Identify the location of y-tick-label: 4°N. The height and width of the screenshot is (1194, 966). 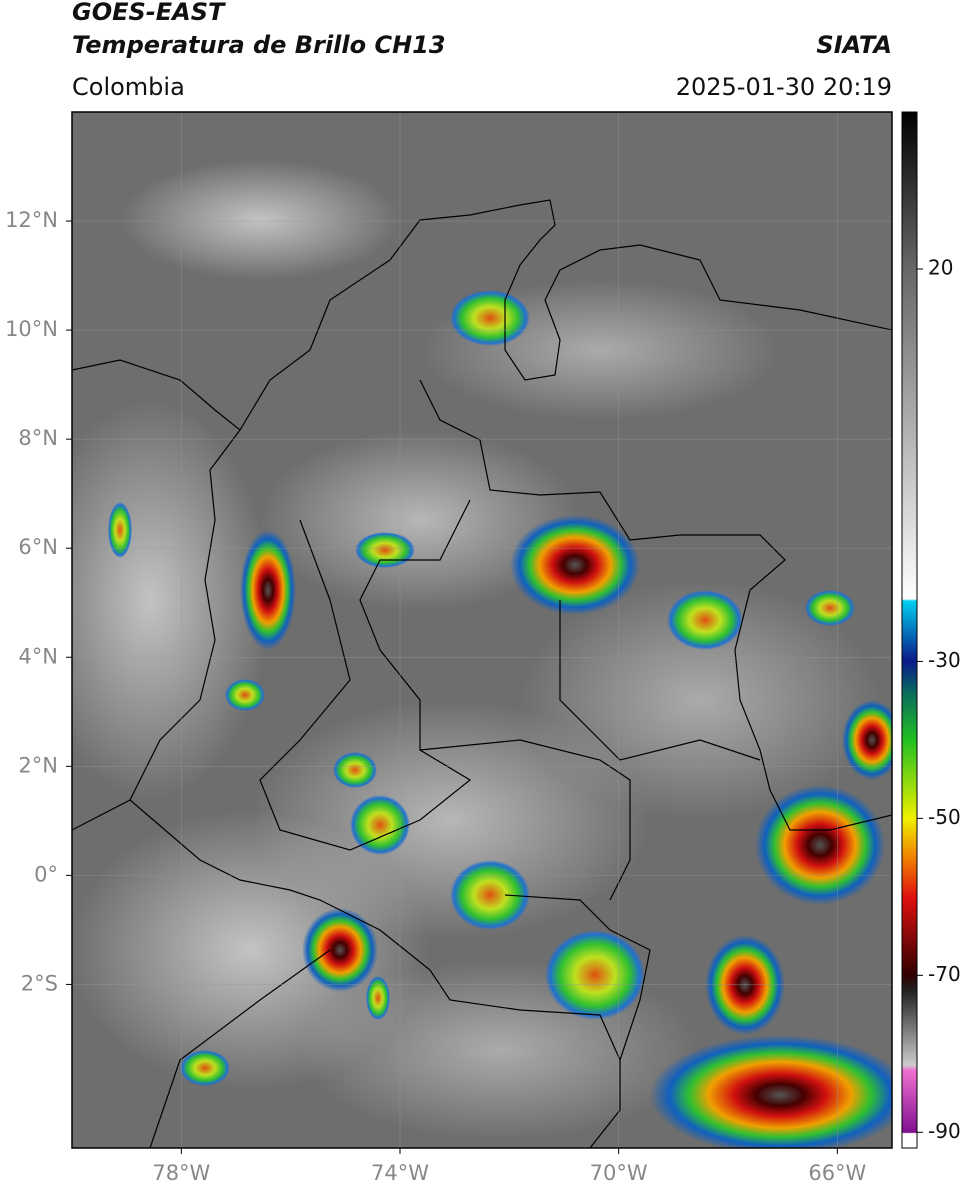
(38, 656).